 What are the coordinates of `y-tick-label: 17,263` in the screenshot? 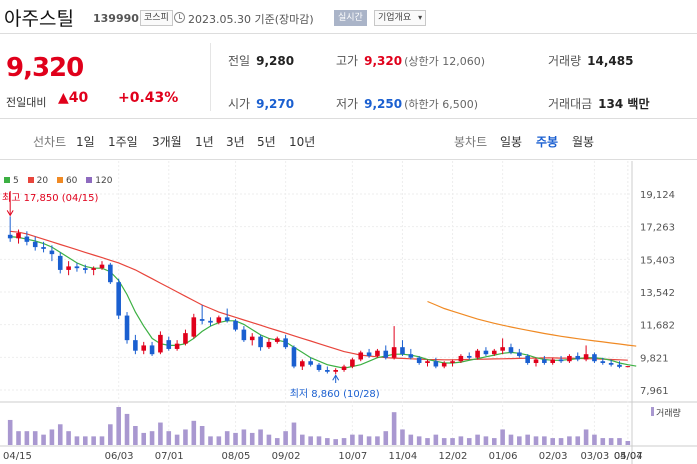 It's located at (657, 228).